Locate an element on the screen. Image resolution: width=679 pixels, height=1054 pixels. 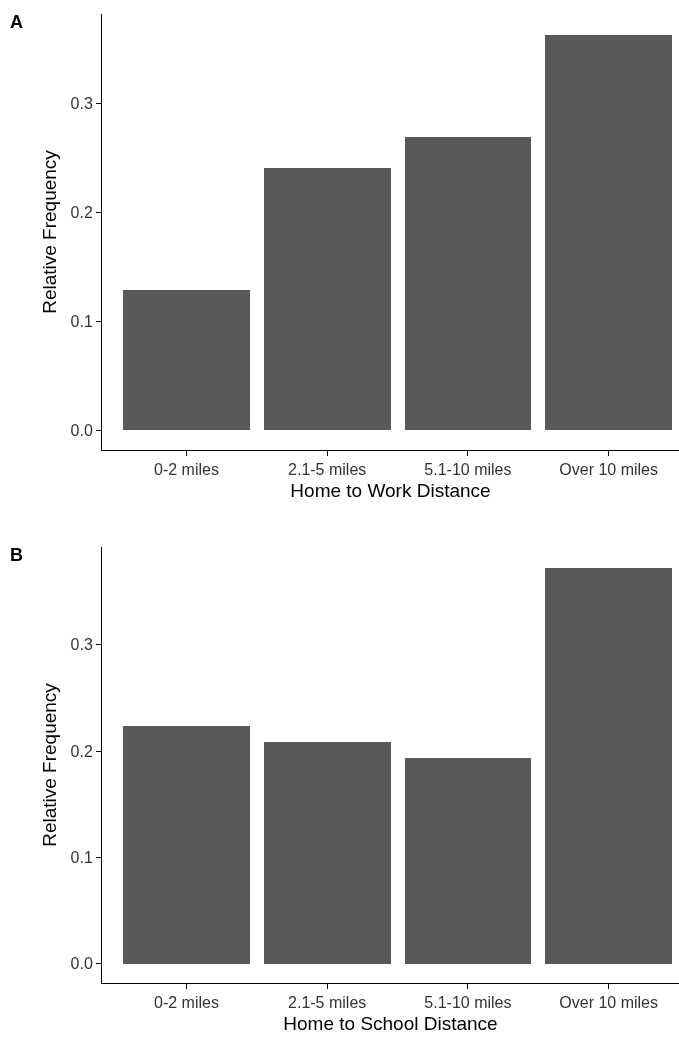
chart-title: B is located at coordinates (16, 555).